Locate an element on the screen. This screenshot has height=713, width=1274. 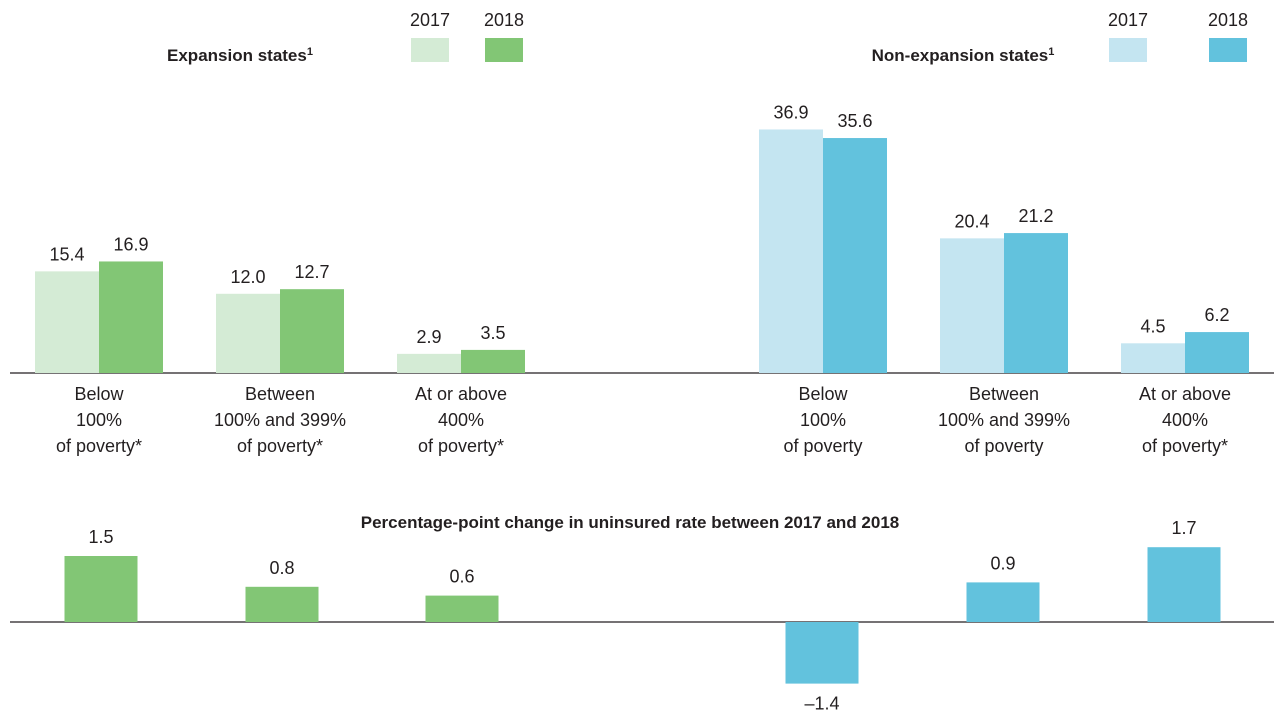
change-value-5: 1.7 is located at coordinates (1183, 528).